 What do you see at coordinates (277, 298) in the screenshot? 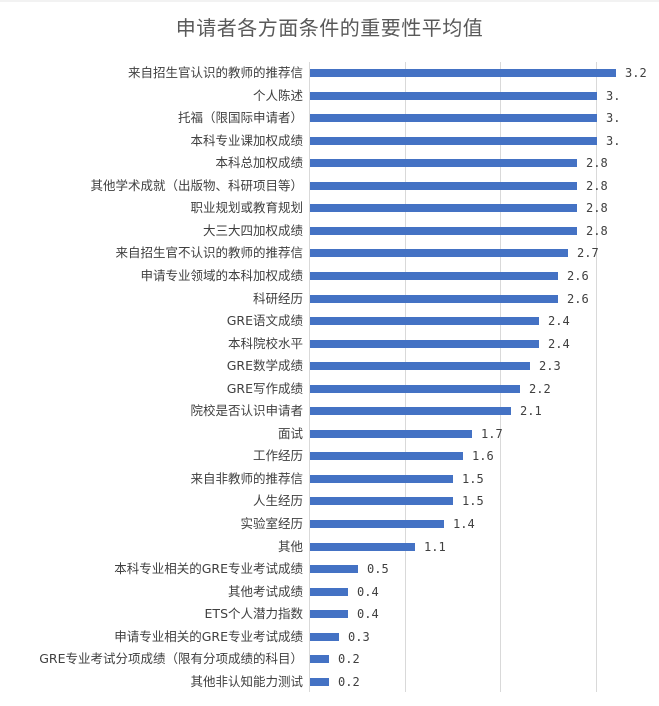
I see `category-label: 科研经历` at bounding box center [277, 298].